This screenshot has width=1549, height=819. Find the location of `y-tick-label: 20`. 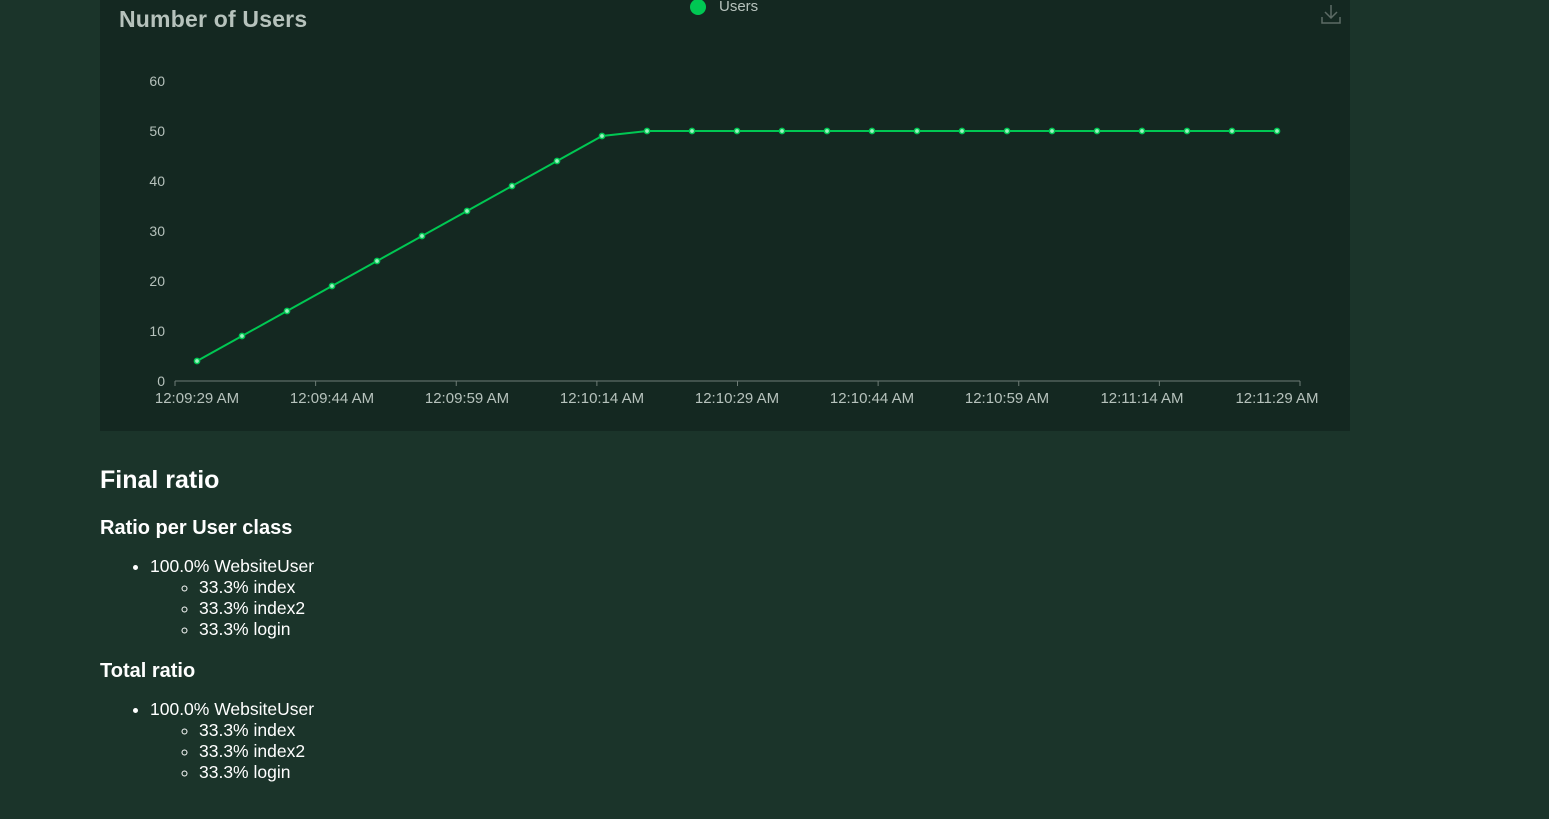

y-tick-label: 20 is located at coordinates (157, 281).